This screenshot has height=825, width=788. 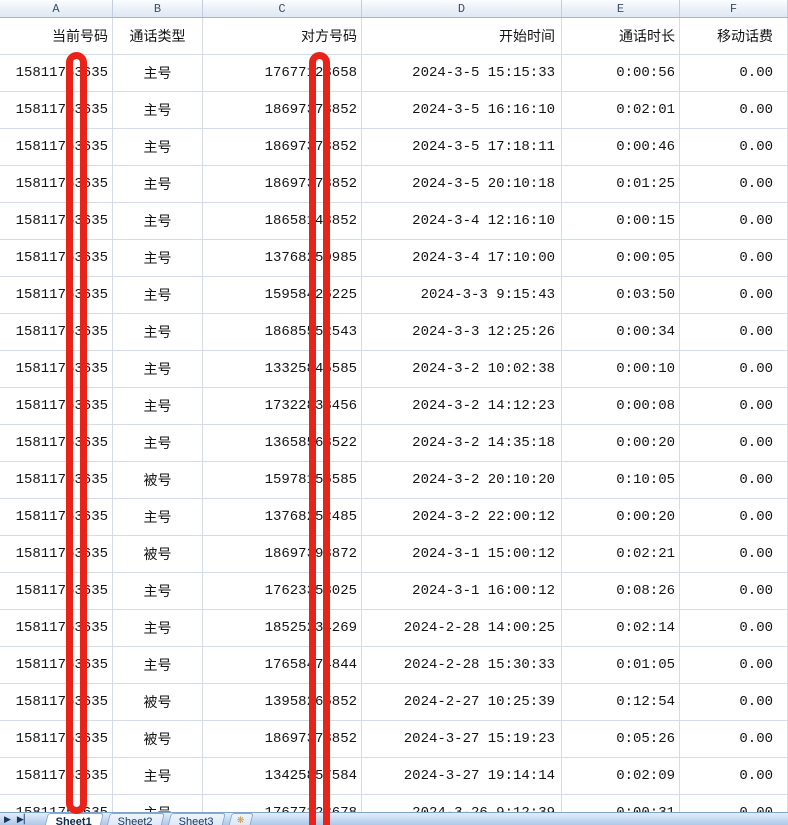 I want to click on field-header-duration: 通话时长, so click(x=621, y=36).